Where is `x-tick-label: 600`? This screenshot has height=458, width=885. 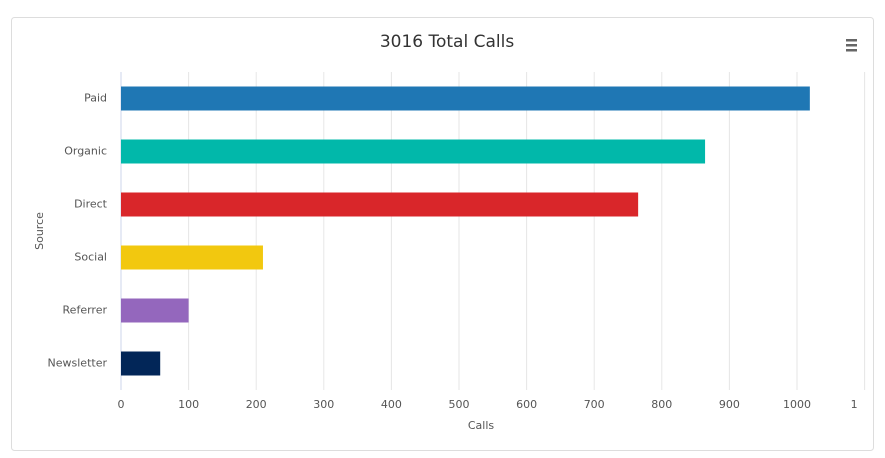 x-tick-label: 600 is located at coordinates (526, 404).